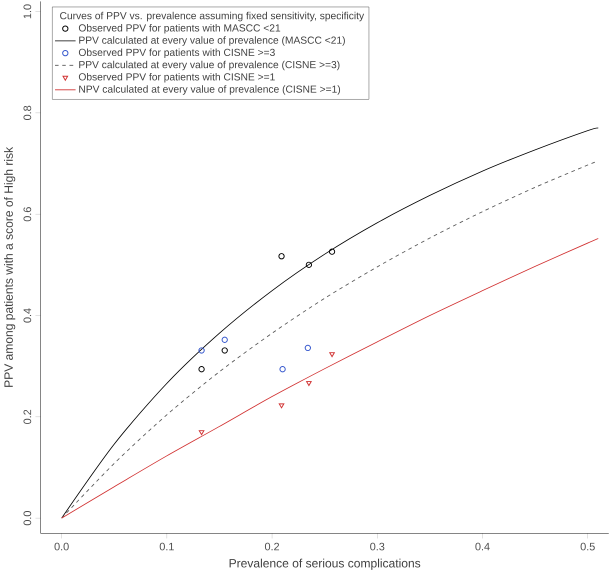 This screenshot has height=574, width=609. I want to click on x-tick-label: 0.1, so click(167, 546).